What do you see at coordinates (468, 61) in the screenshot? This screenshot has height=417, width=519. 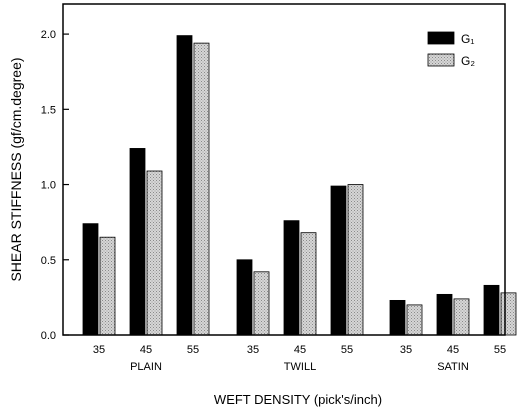 I see `legend-label-g2: G₂` at bounding box center [468, 61].